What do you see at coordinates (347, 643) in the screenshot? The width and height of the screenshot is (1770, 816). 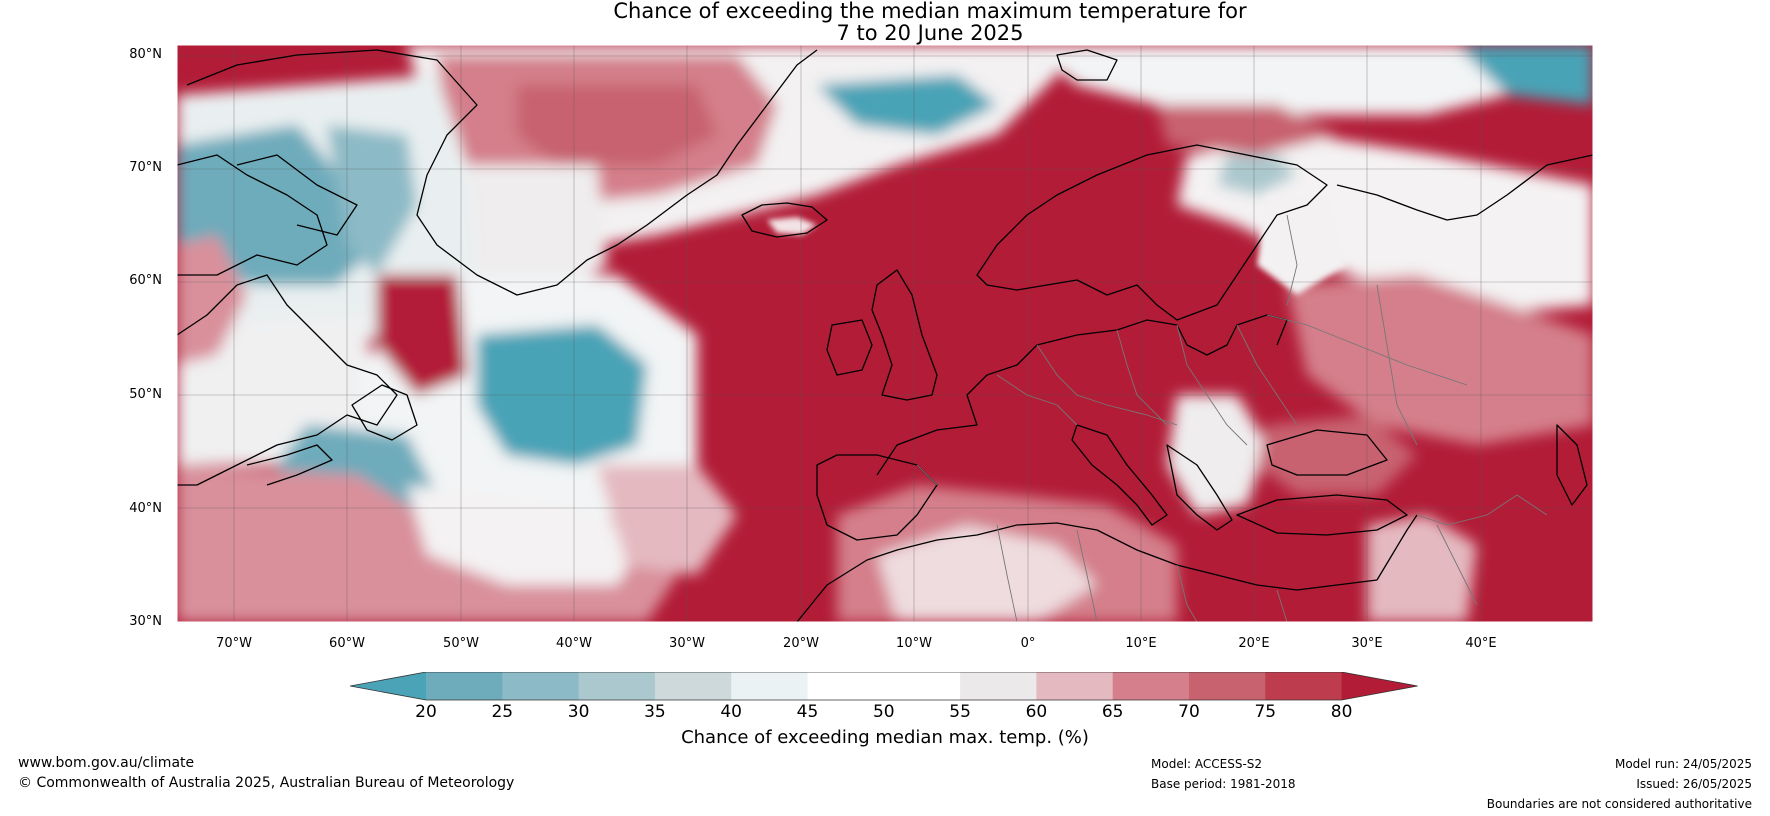 I see `lon-label-60w: 60°W` at bounding box center [347, 643].